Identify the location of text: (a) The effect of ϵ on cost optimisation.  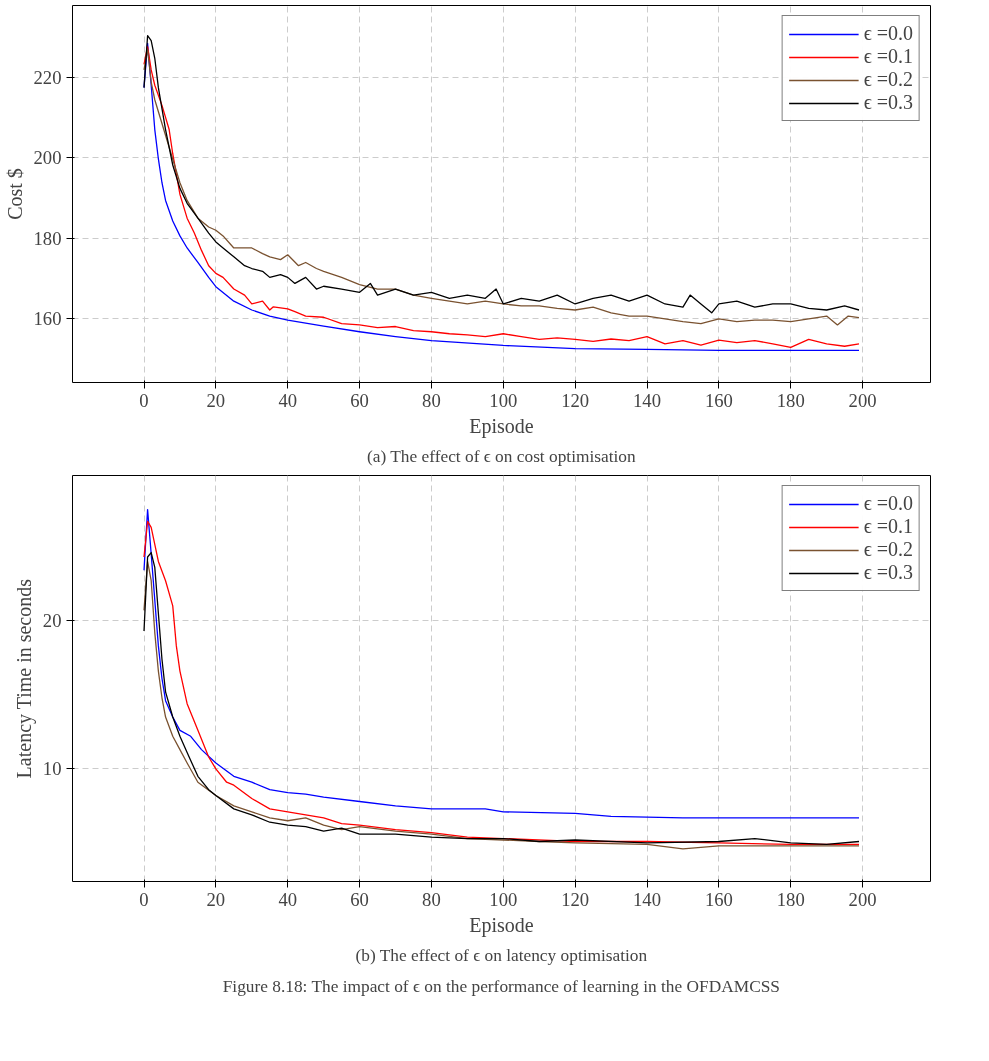
(501, 456).